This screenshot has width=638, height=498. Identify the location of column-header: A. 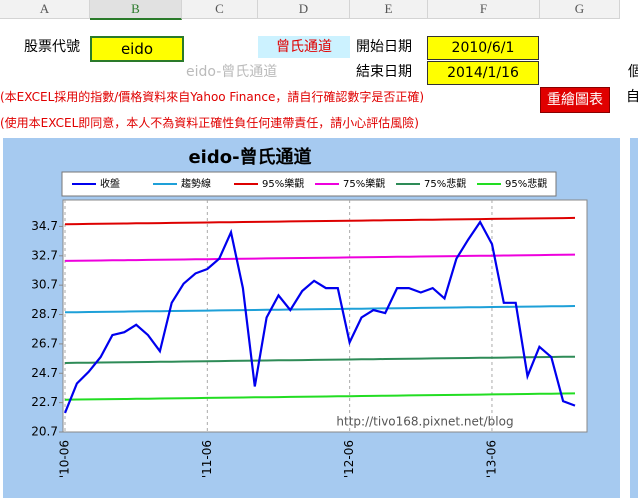
(45, 9).